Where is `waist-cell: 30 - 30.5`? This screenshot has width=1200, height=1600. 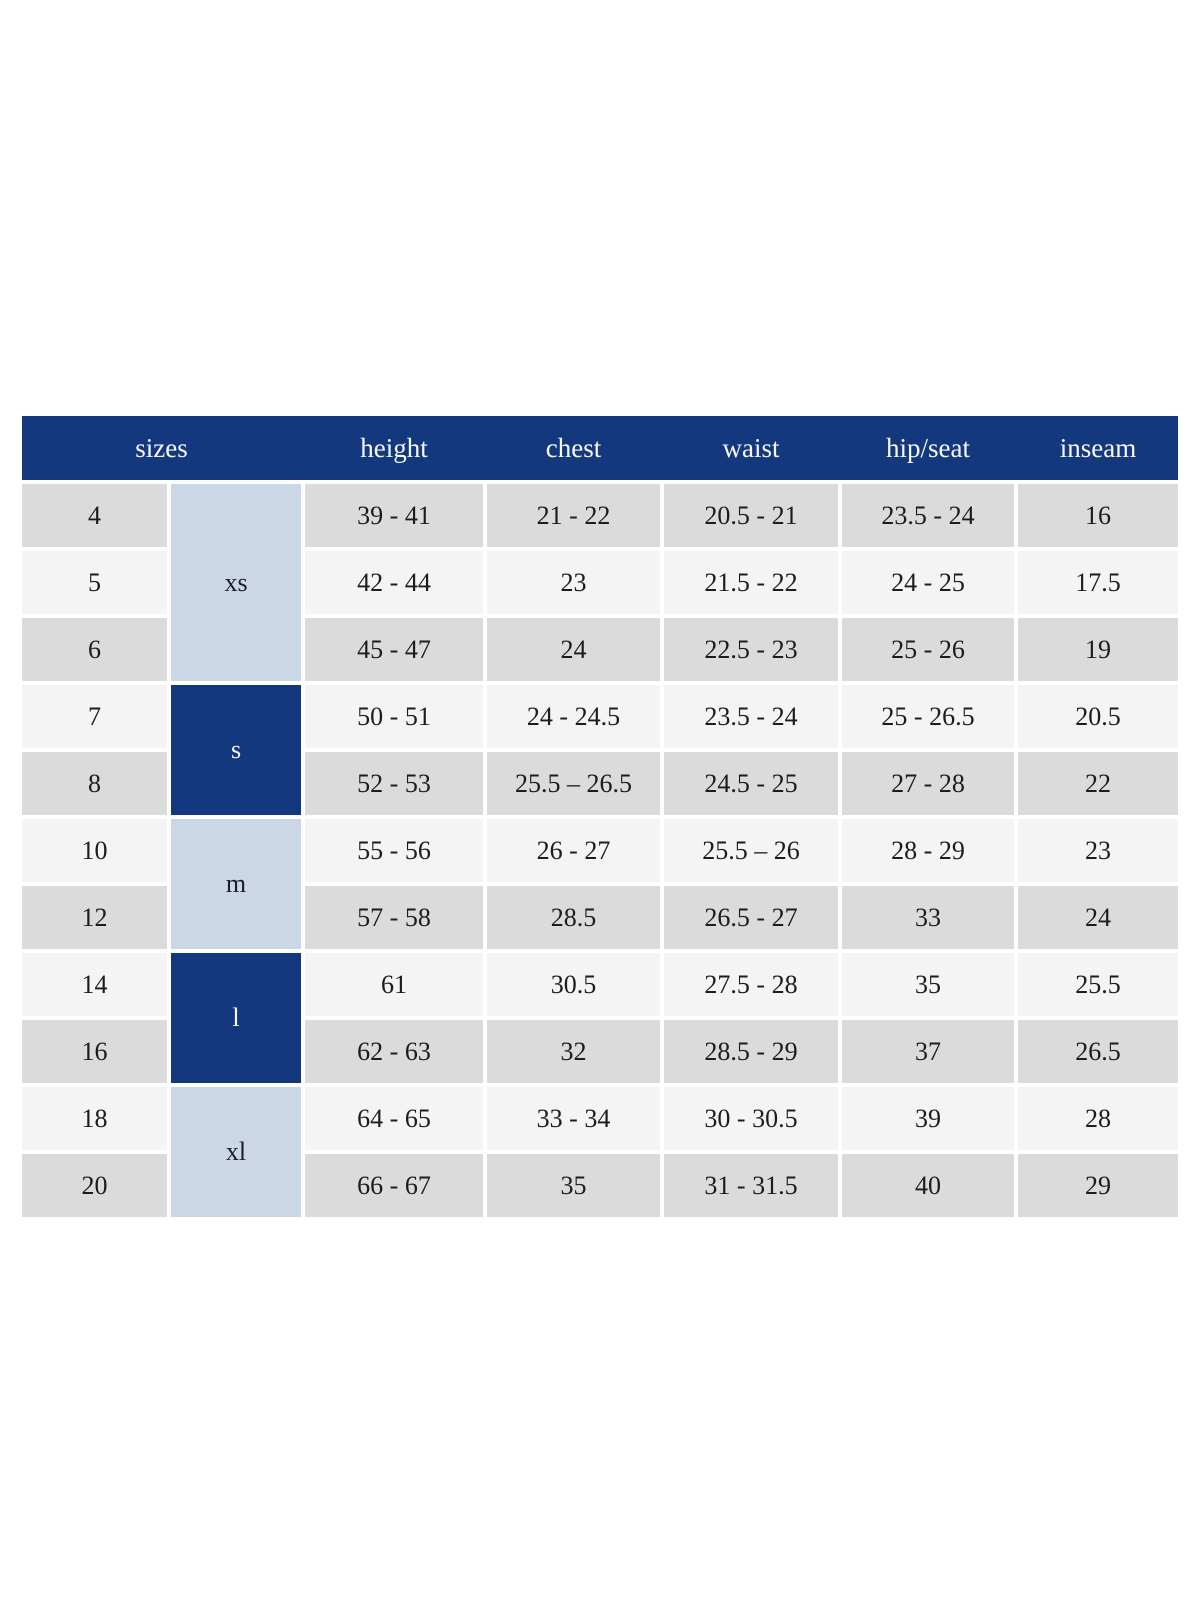 waist-cell: 30 - 30.5 is located at coordinates (751, 1118).